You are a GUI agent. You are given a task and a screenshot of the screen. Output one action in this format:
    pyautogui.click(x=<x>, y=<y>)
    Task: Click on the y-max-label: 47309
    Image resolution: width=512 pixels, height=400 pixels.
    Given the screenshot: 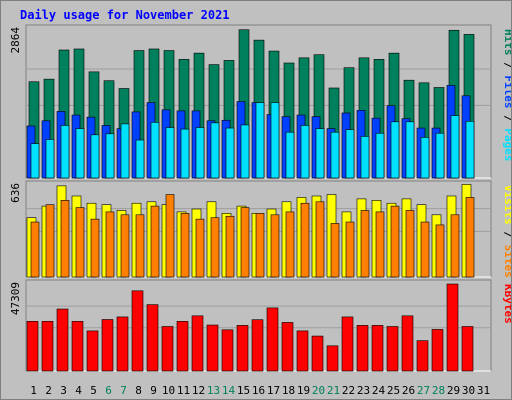 What is the action you would take?
    pyautogui.click(x=15, y=298)
    